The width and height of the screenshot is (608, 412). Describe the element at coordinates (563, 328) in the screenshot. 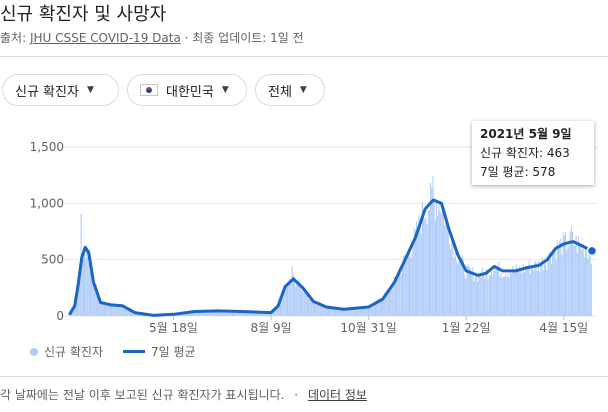

I see `x-tick-label: 4월 15일` at that location.